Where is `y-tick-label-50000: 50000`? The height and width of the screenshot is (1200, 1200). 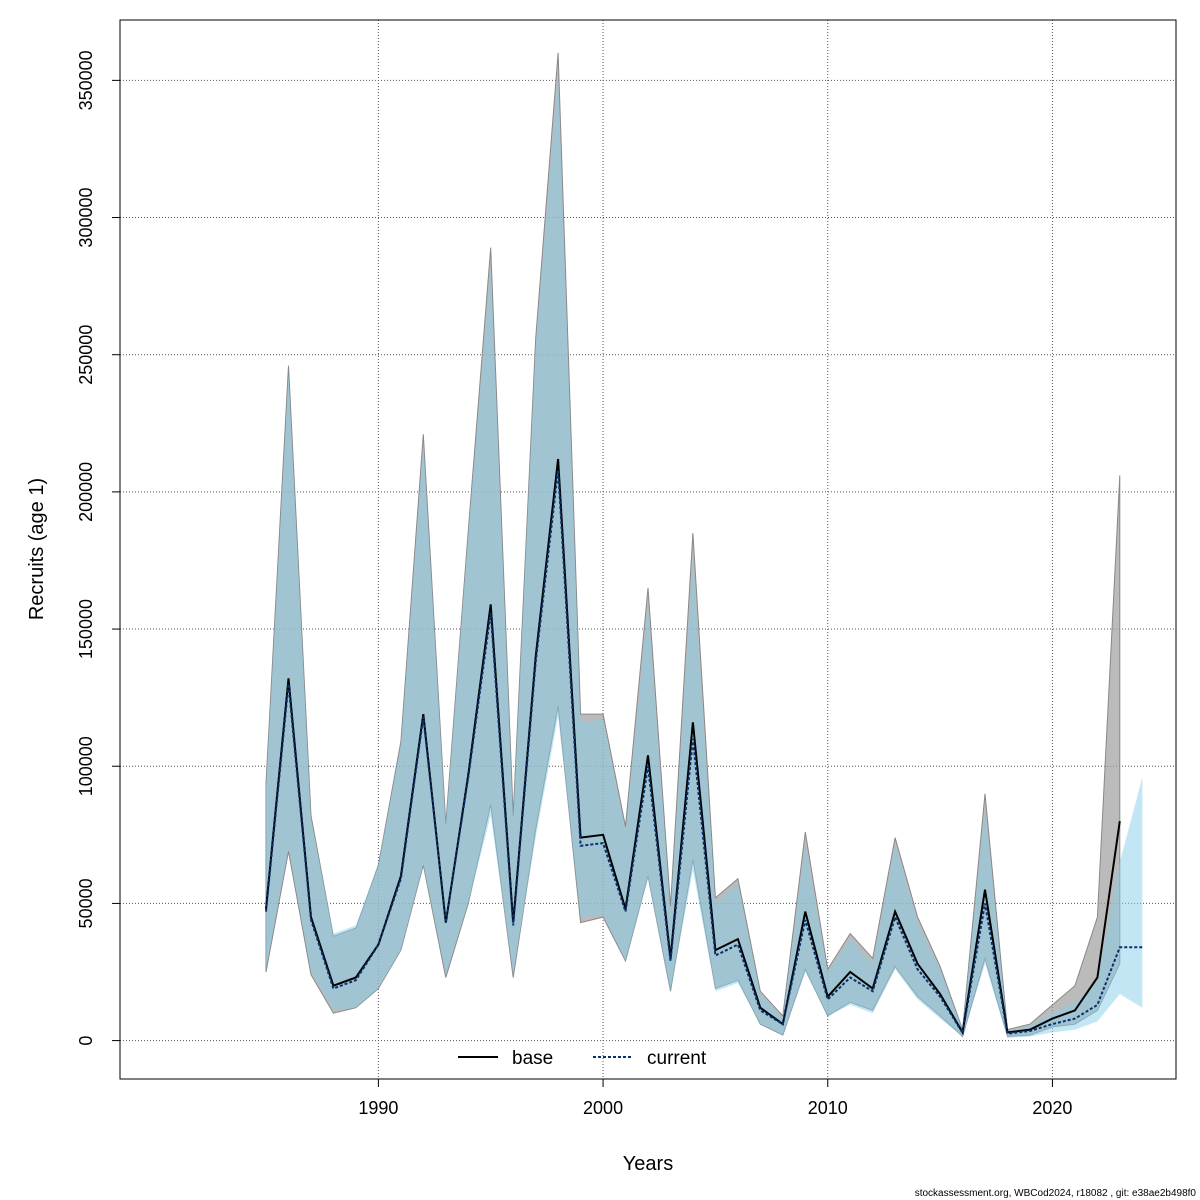 y-tick-label-50000: 50000 is located at coordinates (86, 903).